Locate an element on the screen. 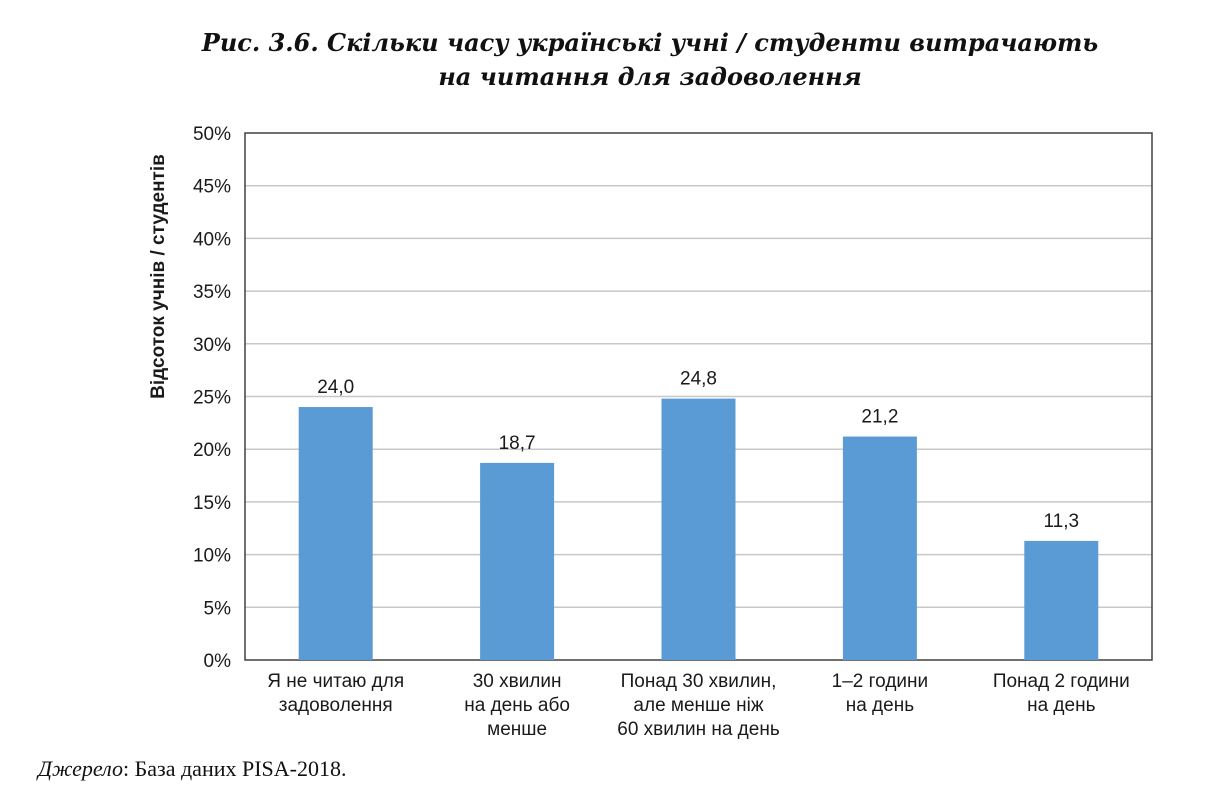 This screenshot has width=1229, height=789. x-tick-label: задоволення is located at coordinates (336, 705).